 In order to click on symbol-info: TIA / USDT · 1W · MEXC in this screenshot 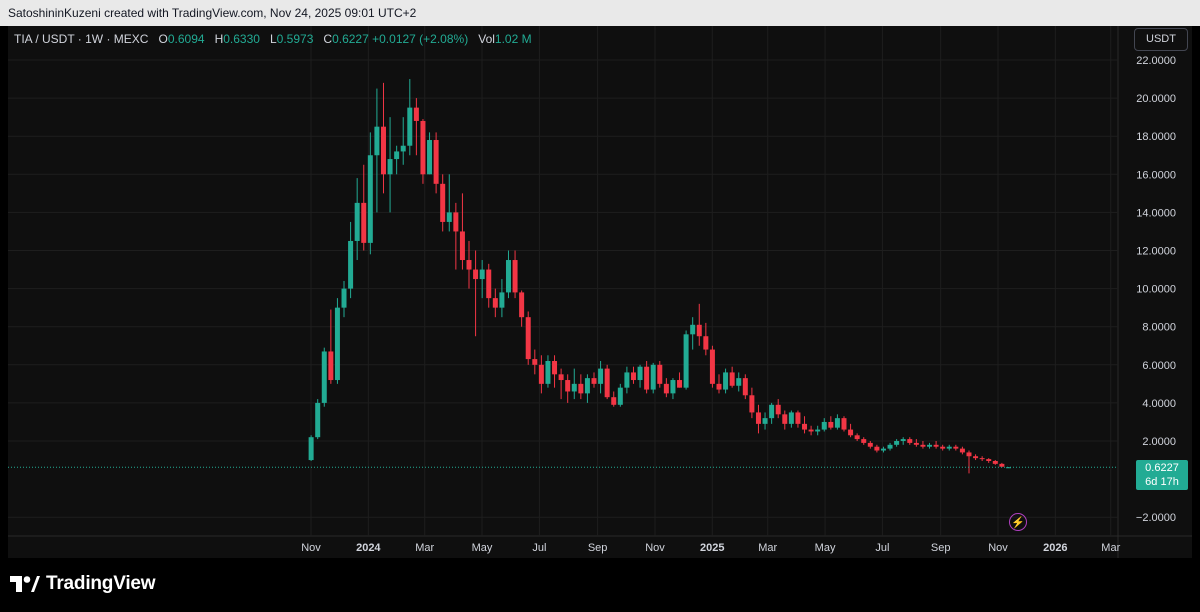, I will do `click(81, 39)`.